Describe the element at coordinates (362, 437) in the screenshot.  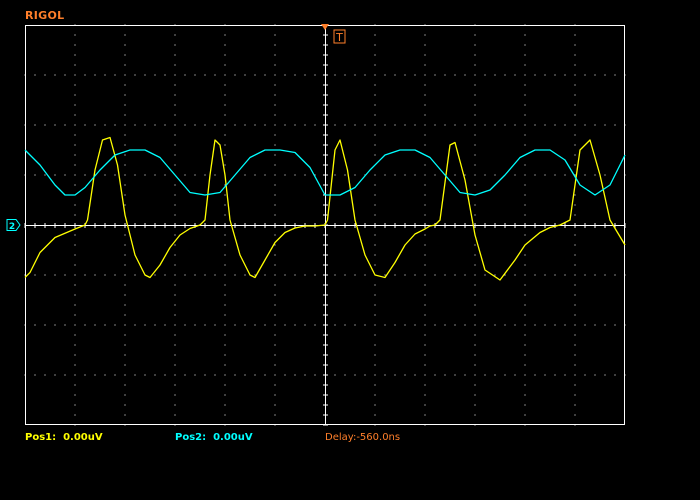
I see `delay-readout: Delay:-560.0ns` at that location.